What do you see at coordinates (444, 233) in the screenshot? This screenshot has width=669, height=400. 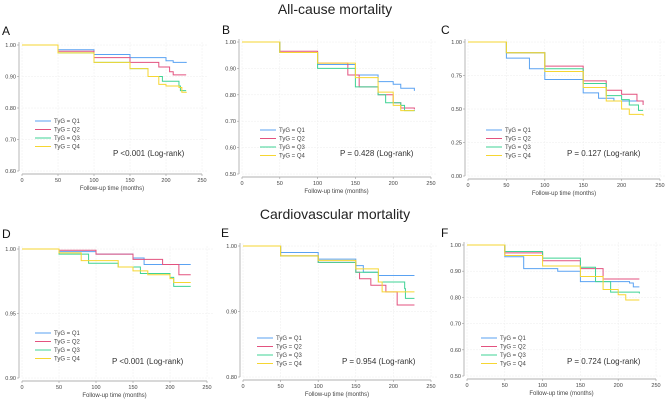 I see `panel-letter: F` at bounding box center [444, 233].